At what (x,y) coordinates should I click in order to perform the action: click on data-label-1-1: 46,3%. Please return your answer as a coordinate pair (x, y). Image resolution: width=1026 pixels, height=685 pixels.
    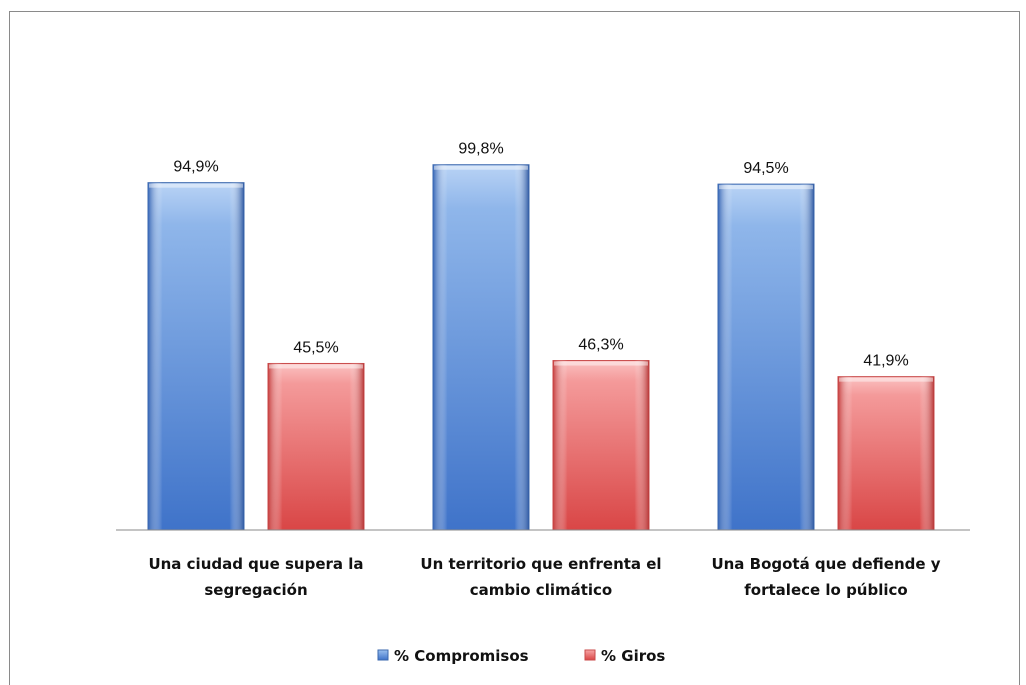
    Looking at the image, I should click on (600, 345).